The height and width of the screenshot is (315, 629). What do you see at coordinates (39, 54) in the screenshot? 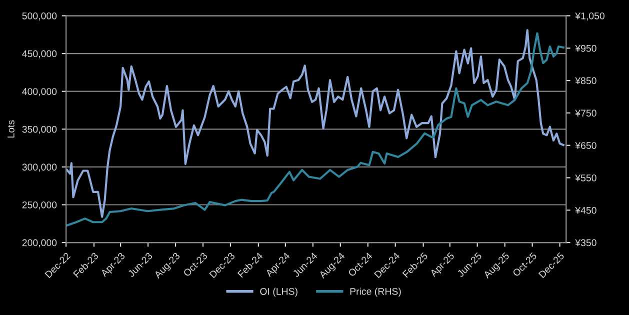
I see `y-tick-label: 450,000` at bounding box center [39, 54].